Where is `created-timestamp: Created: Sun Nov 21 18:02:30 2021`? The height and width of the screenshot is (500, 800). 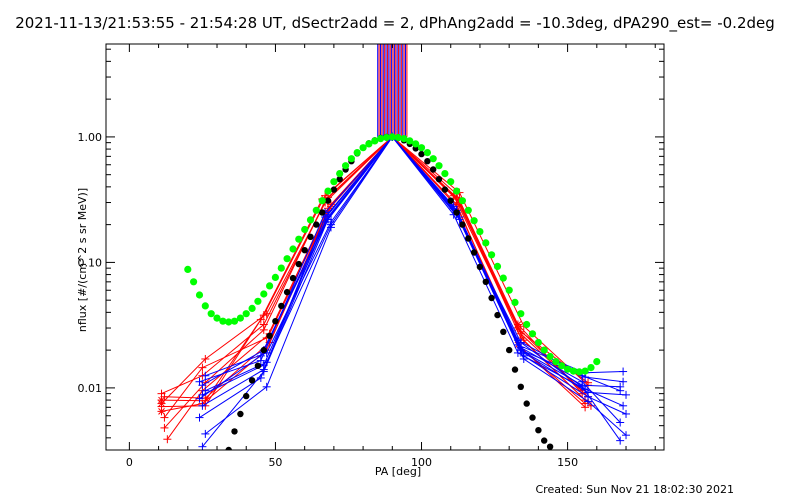
created-timestamp: Created: Sun Nov 21 18:02:30 2021 is located at coordinates (634, 489).